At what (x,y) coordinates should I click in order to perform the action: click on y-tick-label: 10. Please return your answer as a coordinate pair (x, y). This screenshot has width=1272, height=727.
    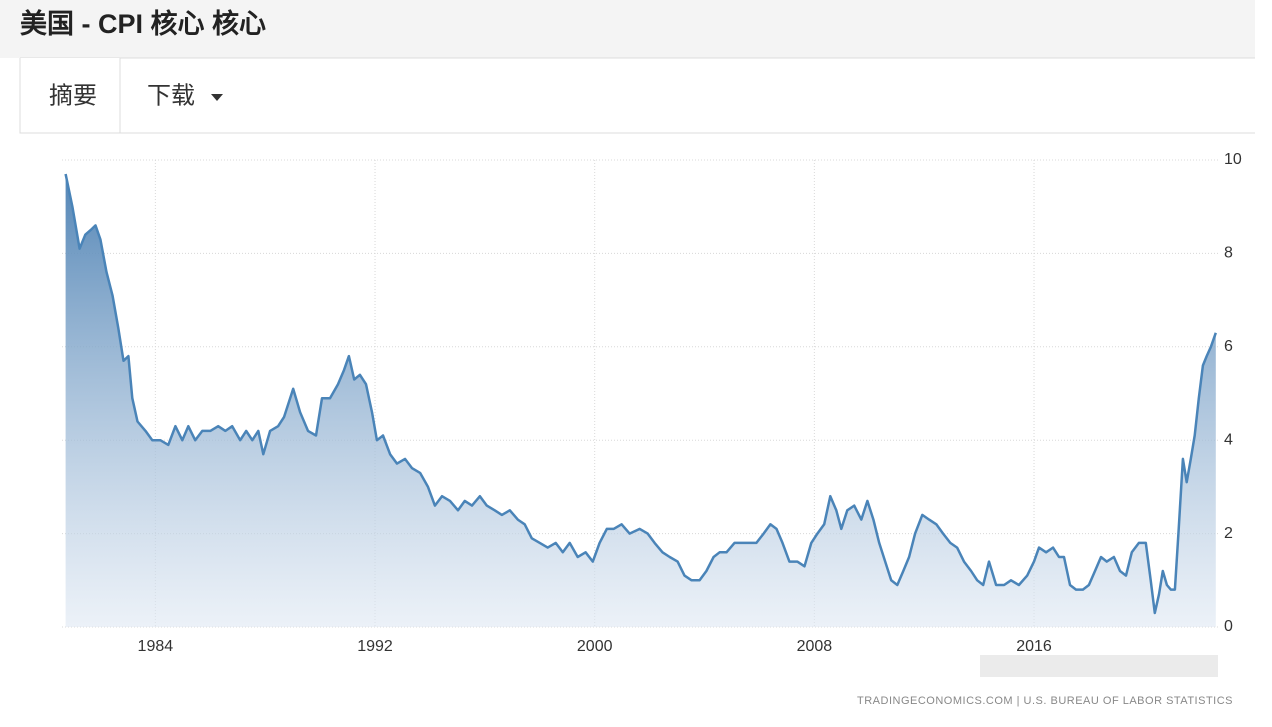
    Looking at the image, I should click on (1233, 159).